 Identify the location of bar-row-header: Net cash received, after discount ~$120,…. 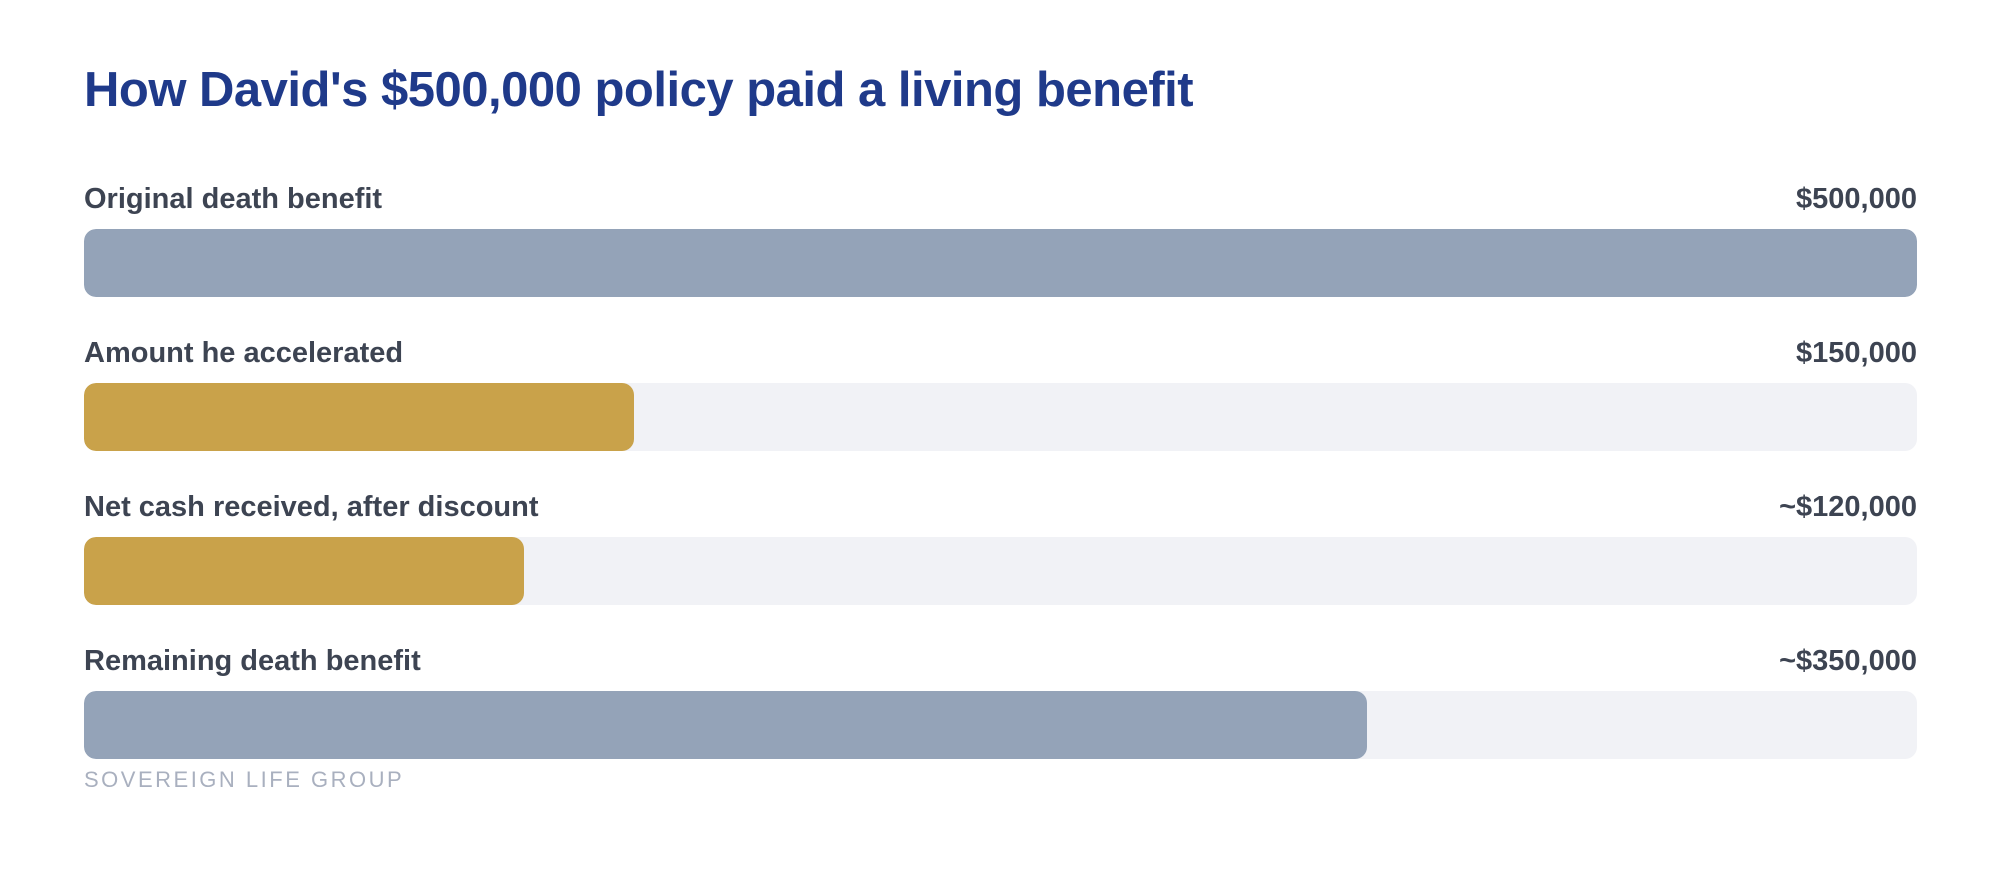
(1000, 513).